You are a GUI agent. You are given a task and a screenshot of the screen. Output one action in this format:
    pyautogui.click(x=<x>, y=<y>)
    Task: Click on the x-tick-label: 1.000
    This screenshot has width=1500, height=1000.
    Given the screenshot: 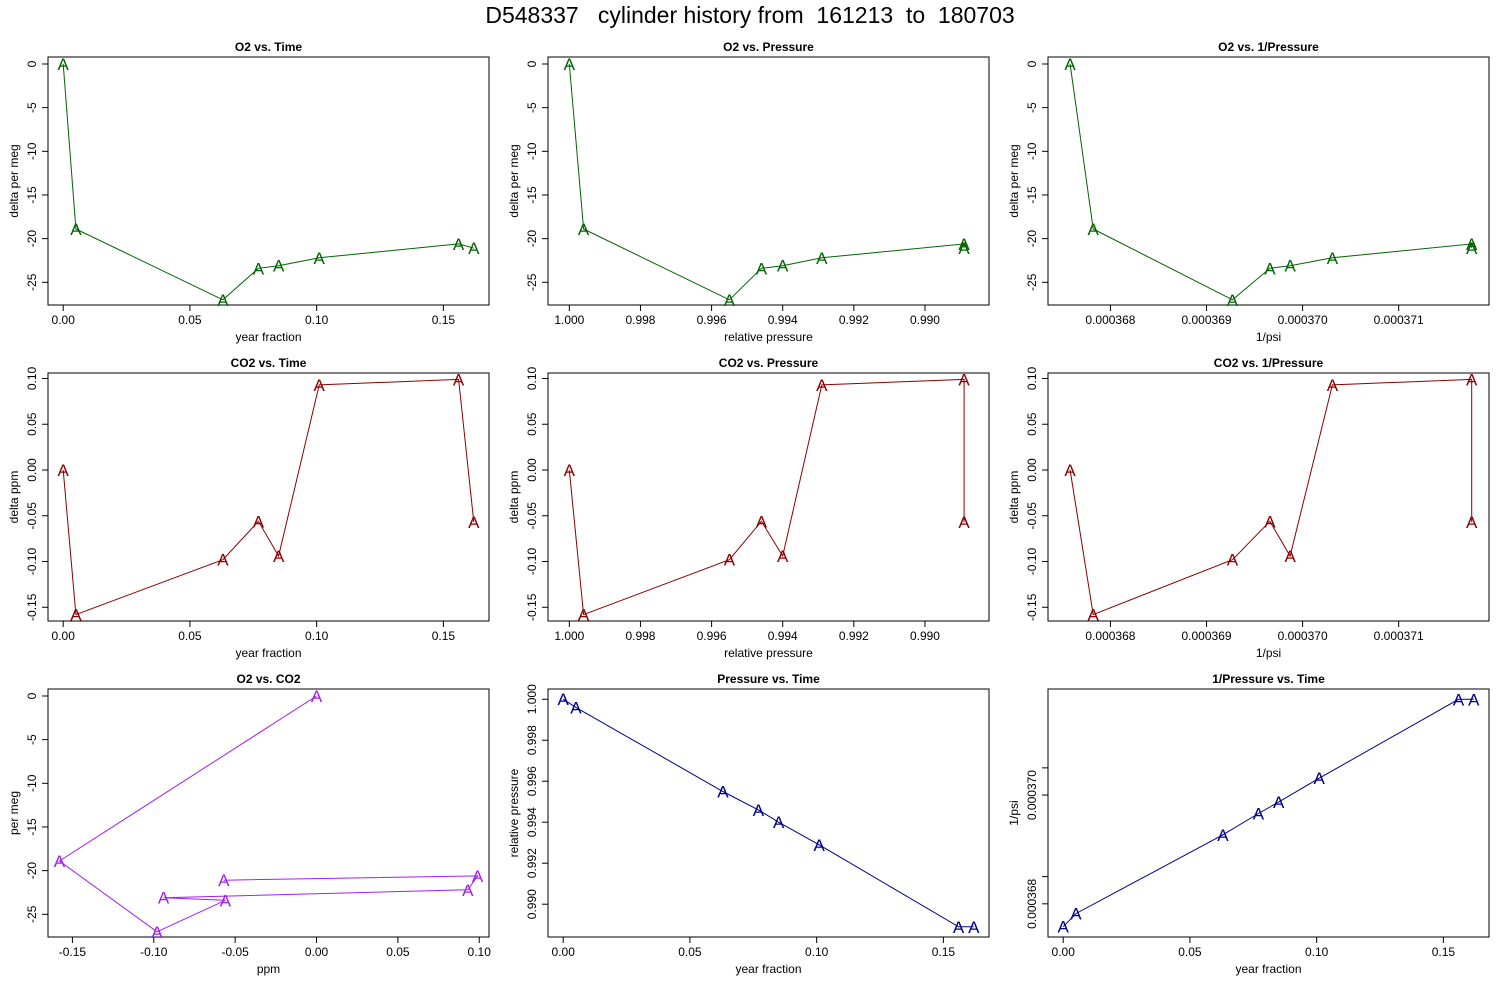 What is the action you would take?
    pyautogui.click(x=569, y=320)
    